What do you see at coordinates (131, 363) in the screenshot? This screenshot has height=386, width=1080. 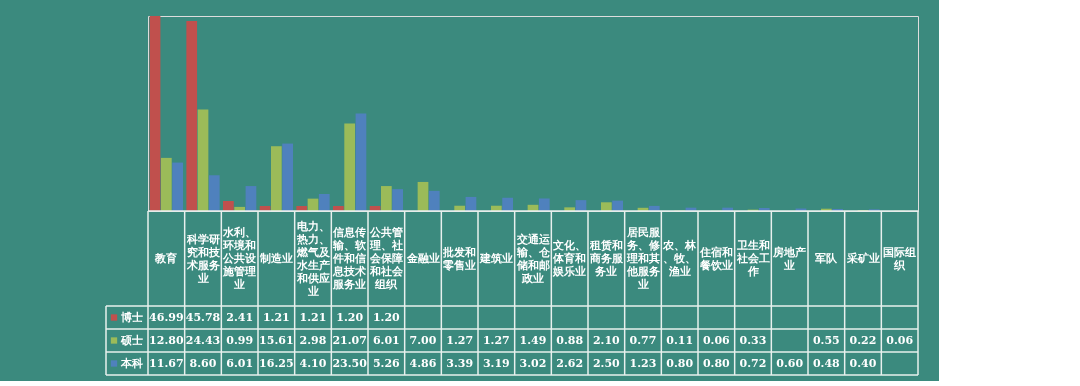 I see `legend-label: 本科` at bounding box center [131, 363].